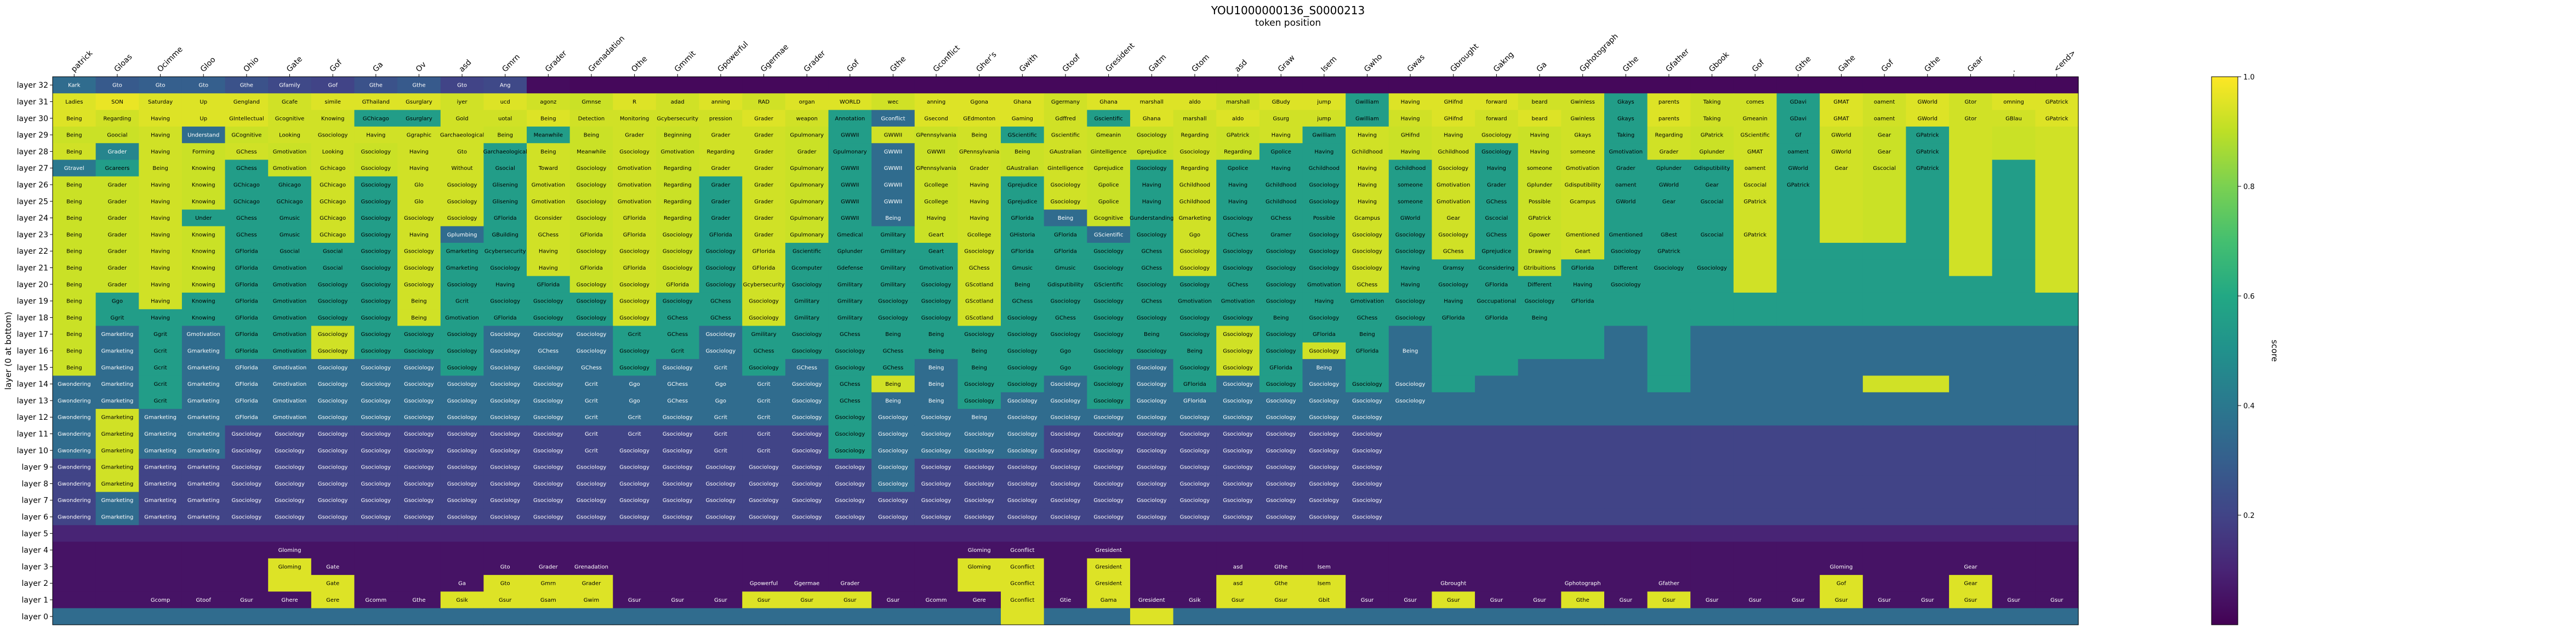 The width and height of the screenshot is (2576, 633). What do you see at coordinates (419, 185) in the screenshot?
I see `cell-label: Glo` at bounding box center [419, 185].